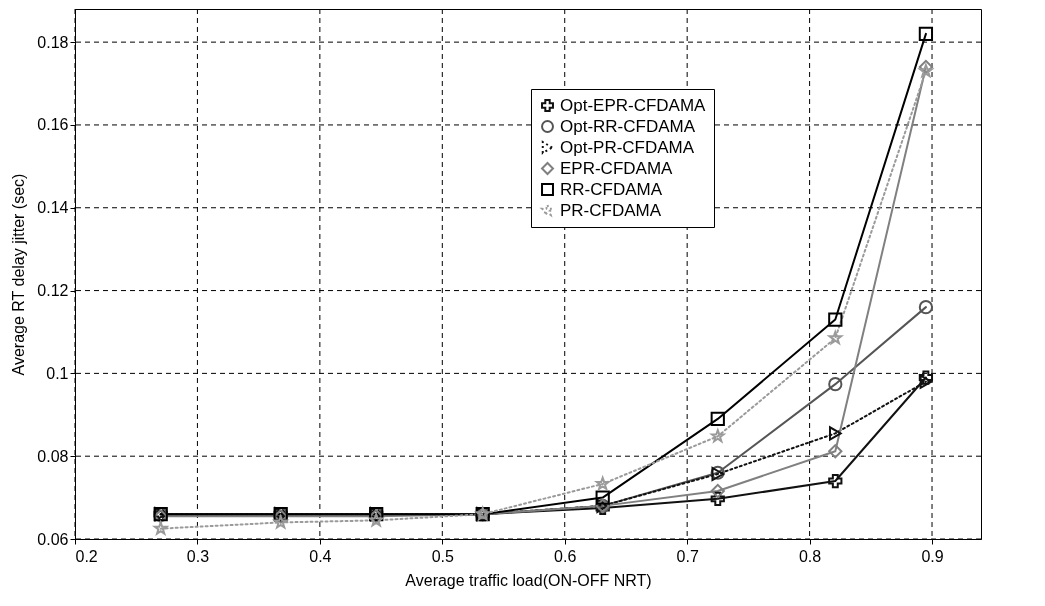 The width and height of the screenshot is (1045, 606). Describe the element at coordinates (611, 210) in the screenshot. I see `legend-label: PR-CFDAMA` at that location.